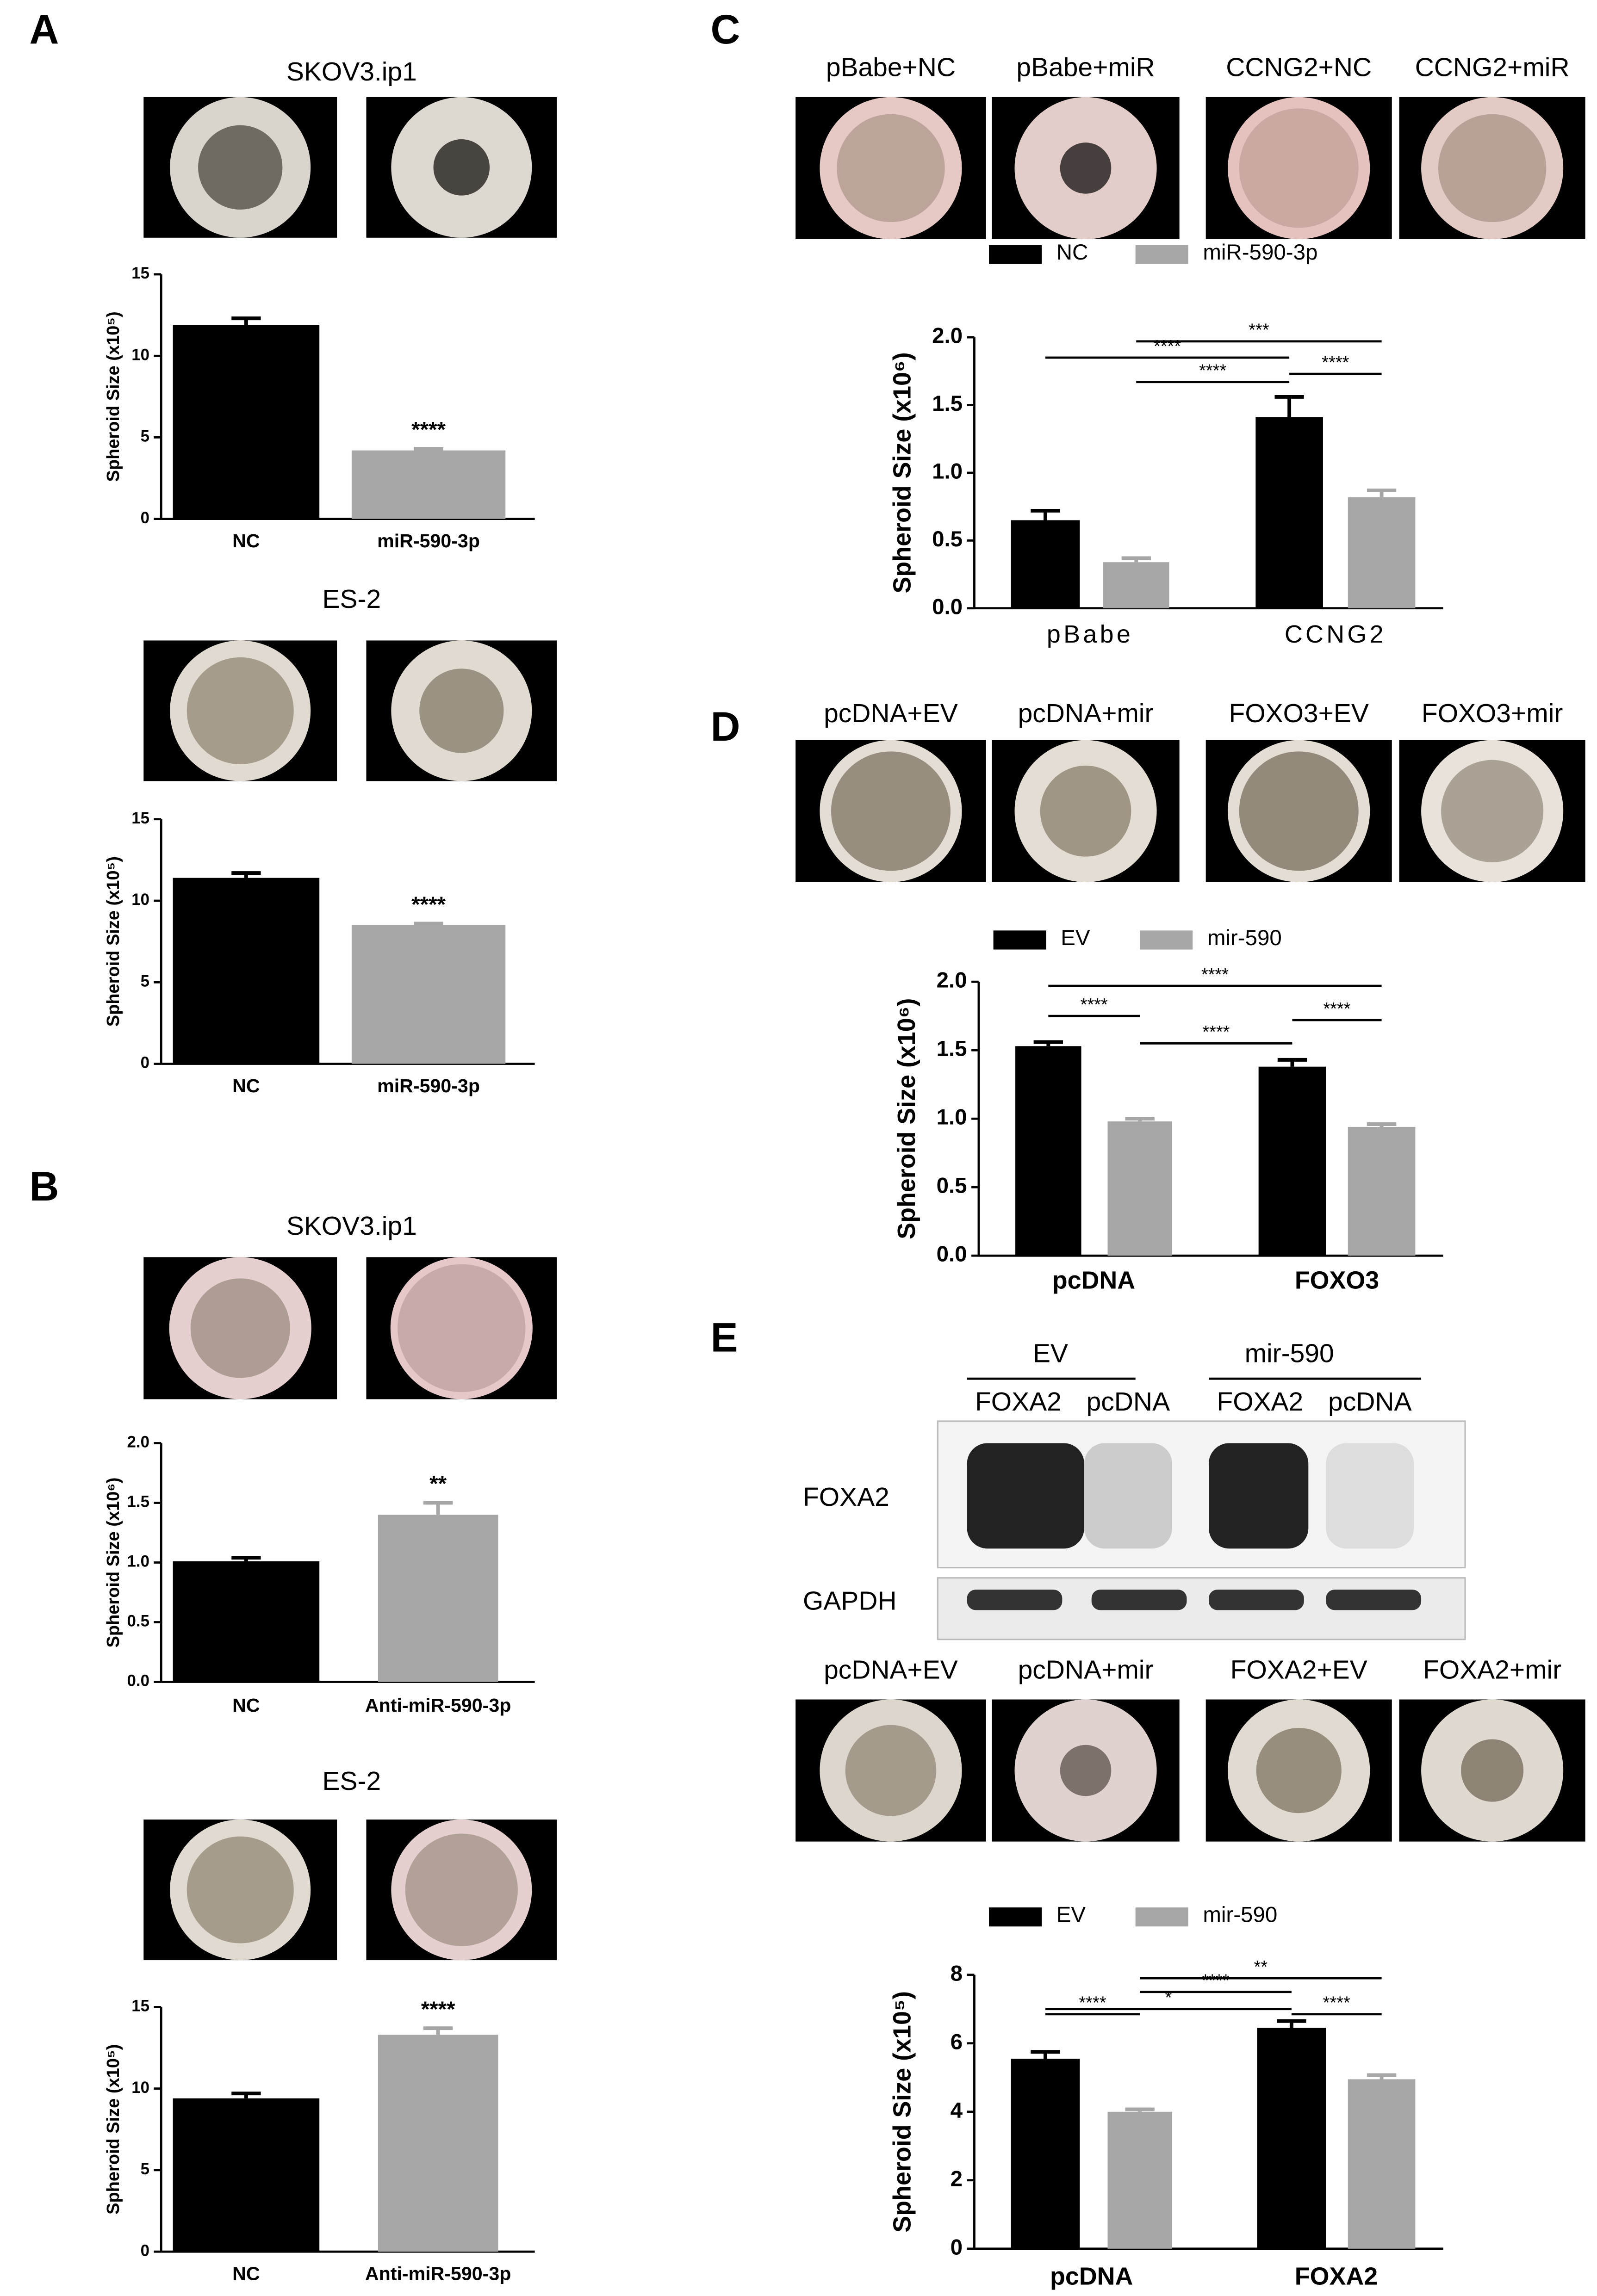 The height and width of the screenshot is (2296, 1597). I want to click on significance: ***, so click(1259, 330).